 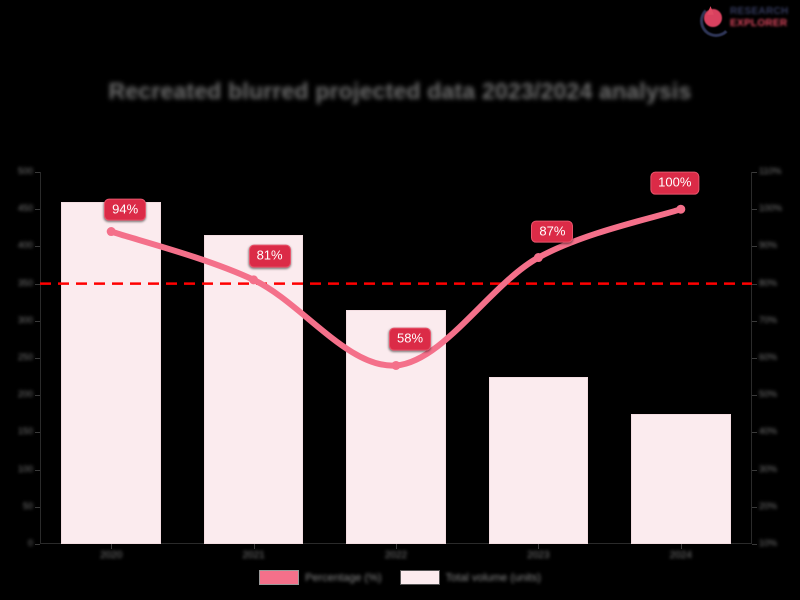 I want to click on y-axis-right-tick-label: 70%, so click(x=768, y=319).